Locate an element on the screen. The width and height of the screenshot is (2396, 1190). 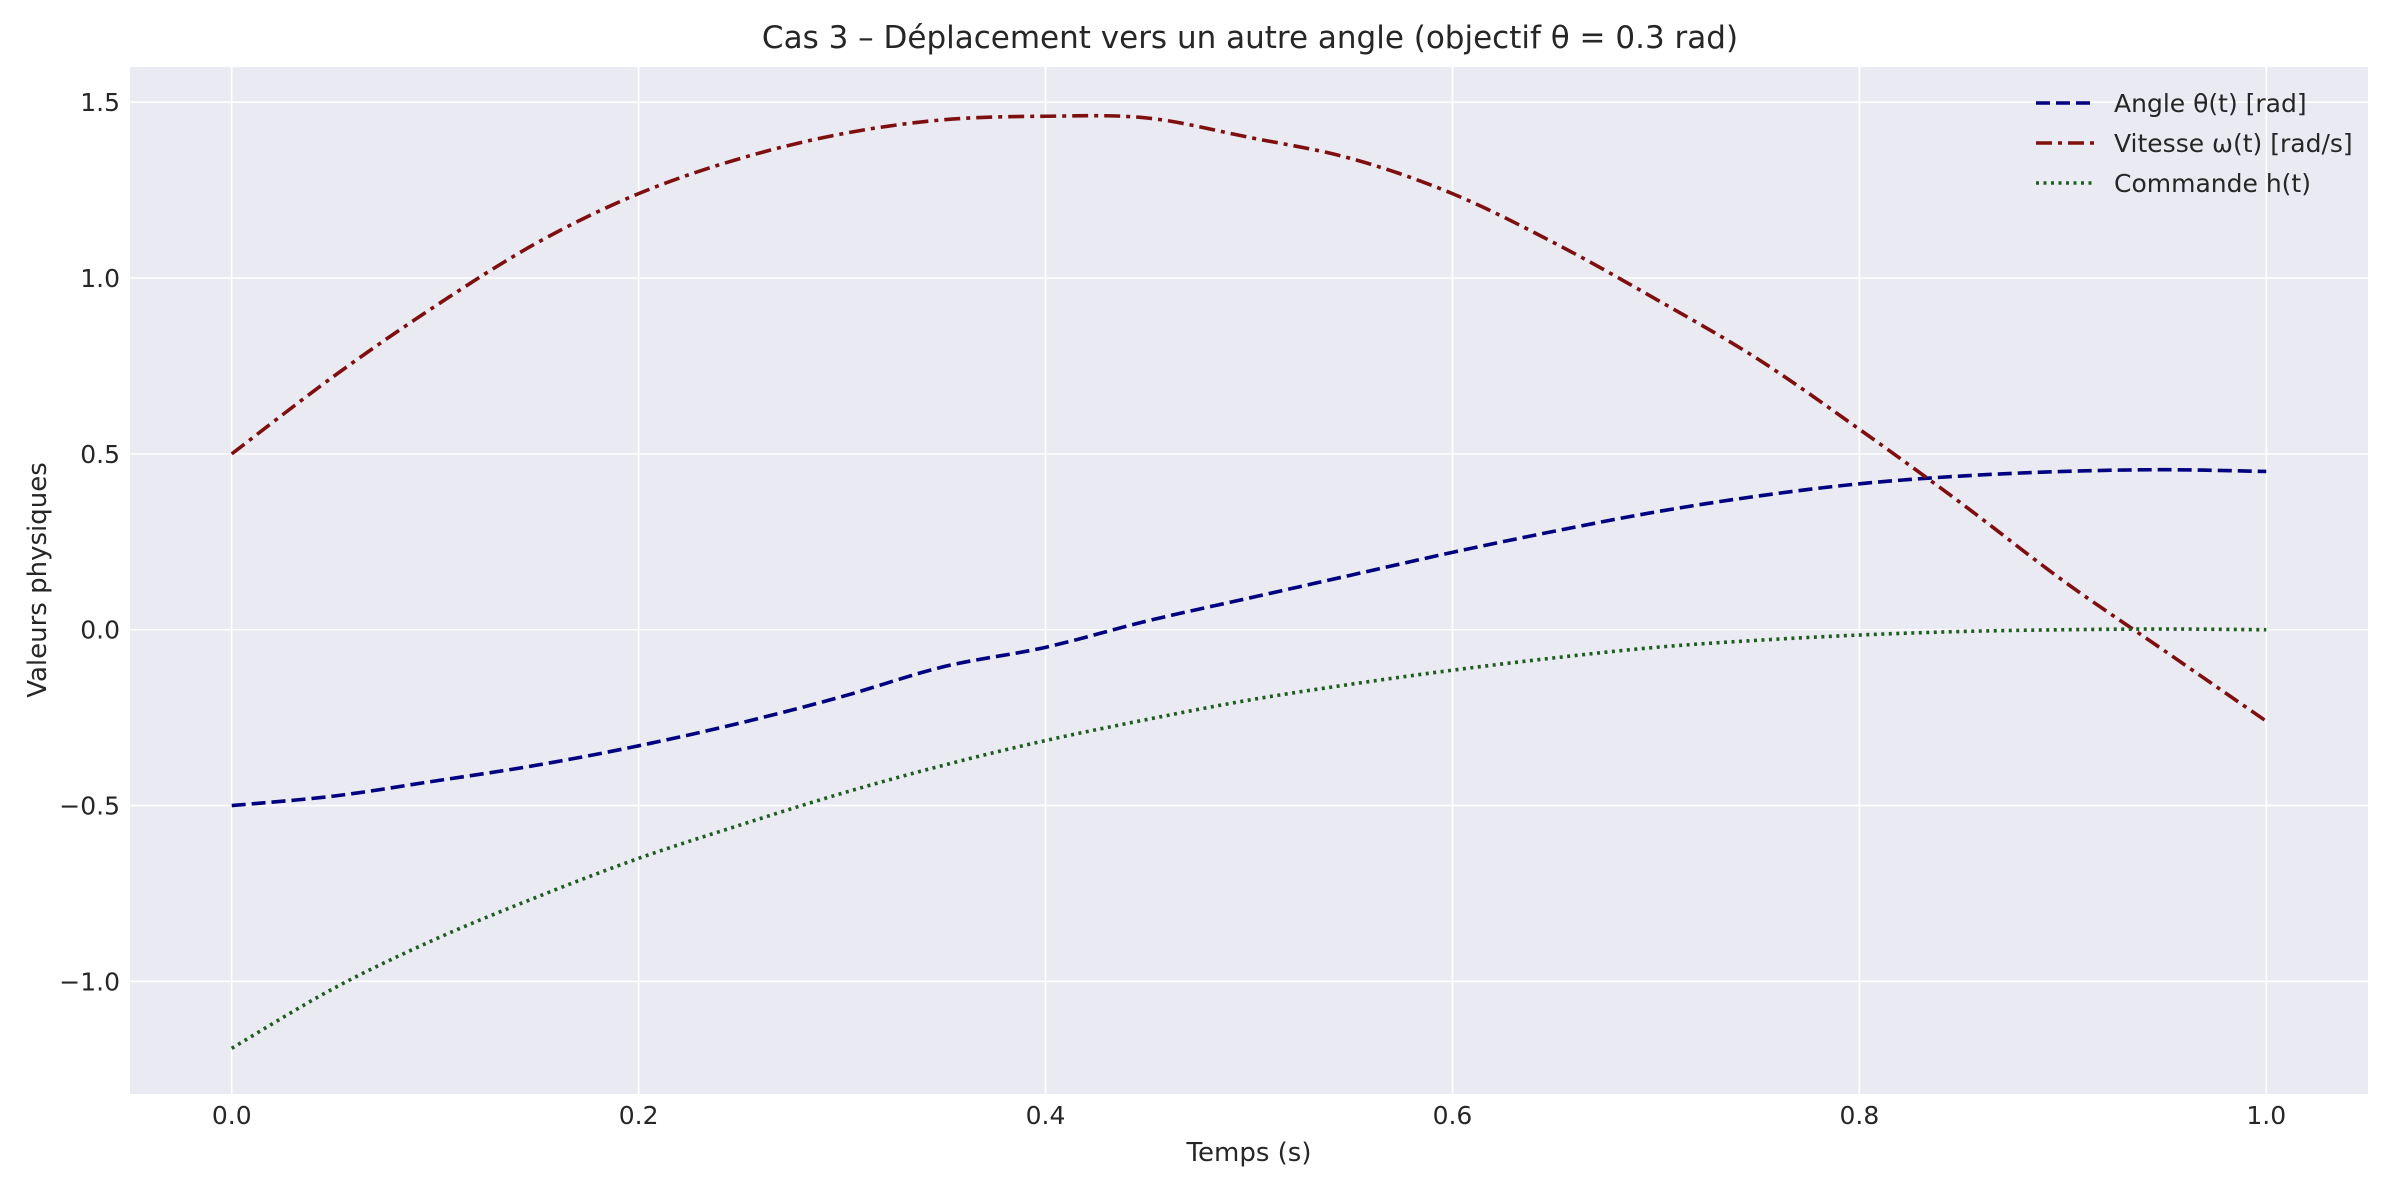
legend-item-angle: Angle θ(t) [rad] is located at coordinates (2171, 103).